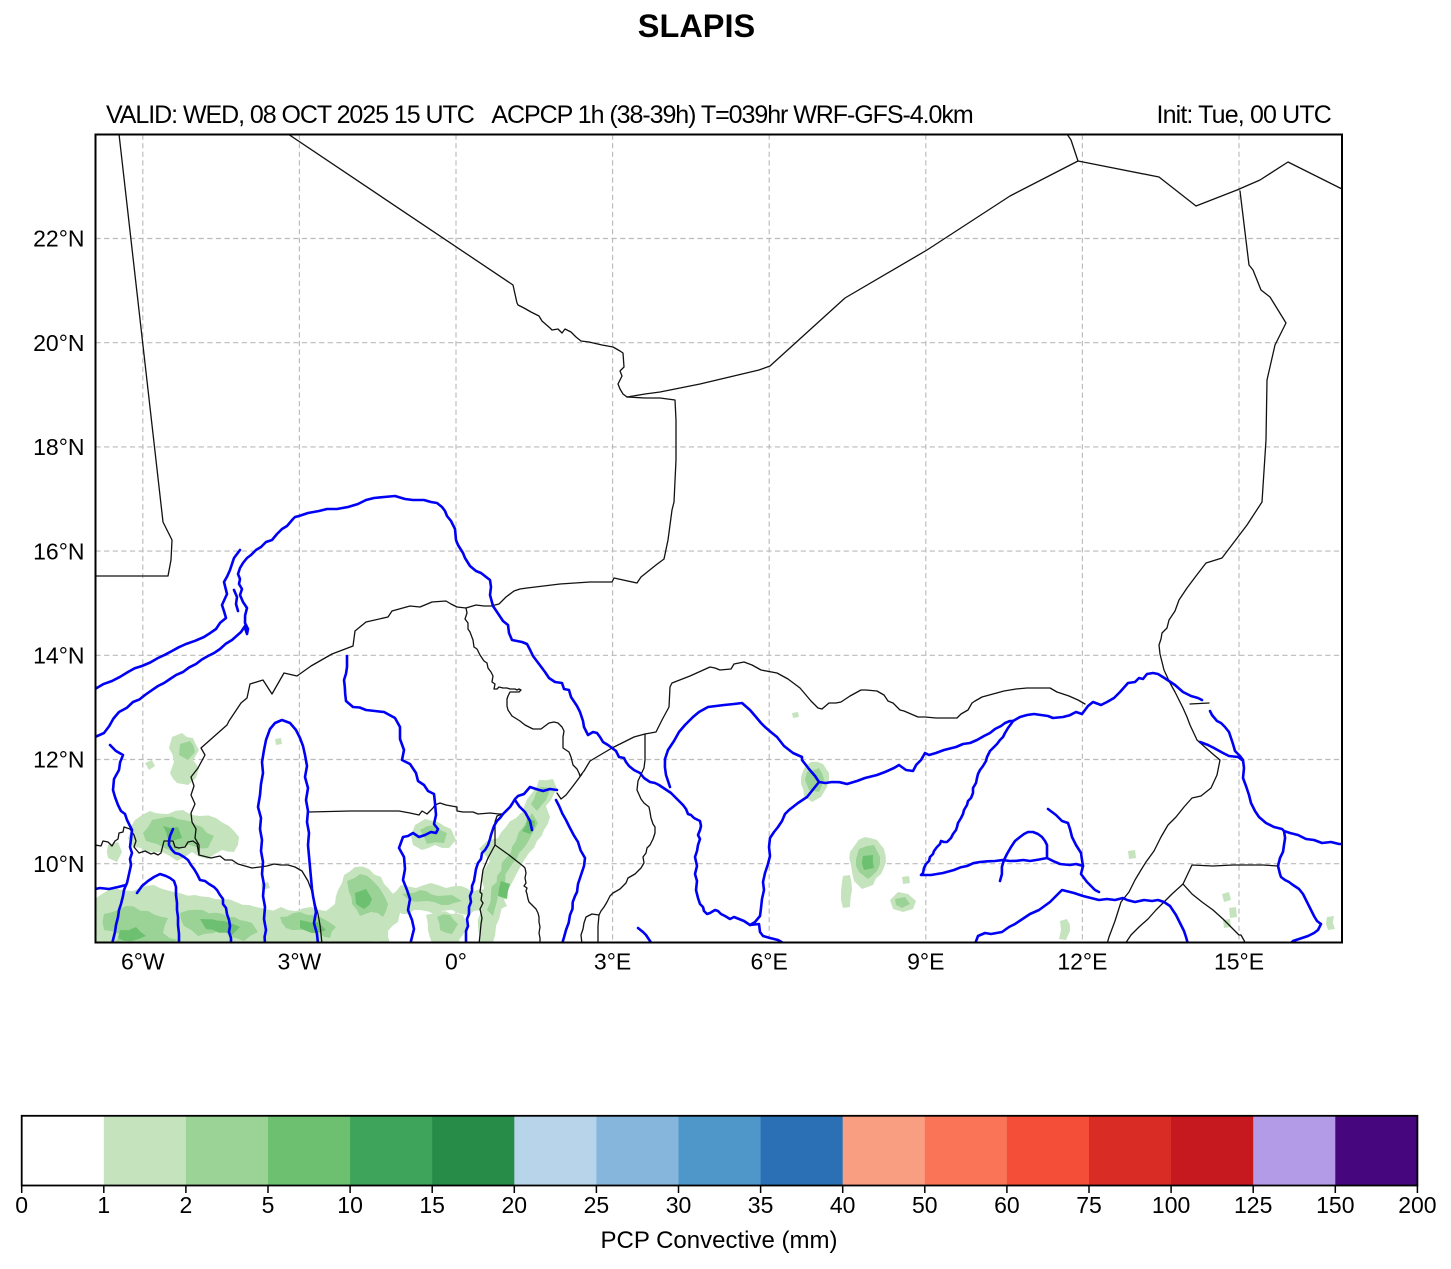 Image resolution: width=1451 pixels, height=1269 pixels. I want to click on svg-text: 150, so click(1335, 1205).